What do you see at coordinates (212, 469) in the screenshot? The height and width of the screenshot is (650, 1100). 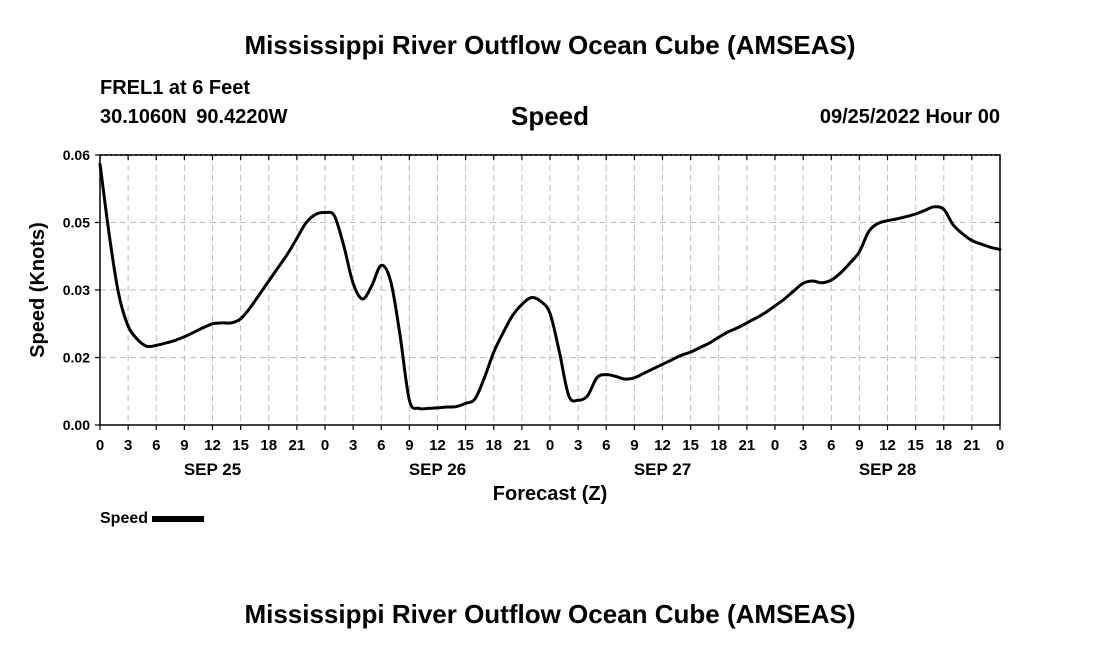 I see `date-label: SEP 25` at bounding box center [212, 469].